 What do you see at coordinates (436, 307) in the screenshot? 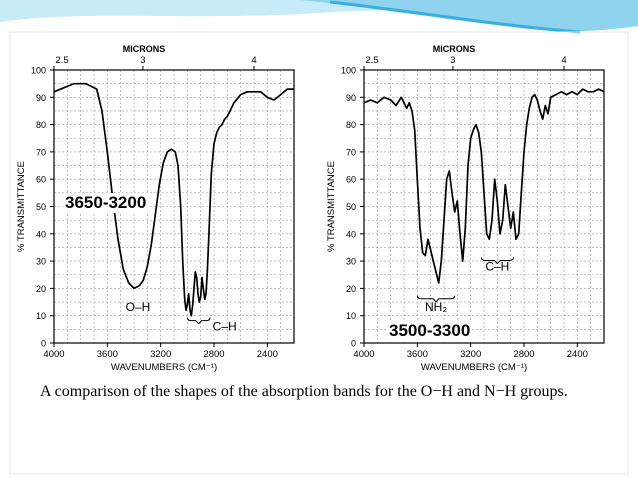
I see `annotation-label: NH₂` at bounding box center [436, 307].